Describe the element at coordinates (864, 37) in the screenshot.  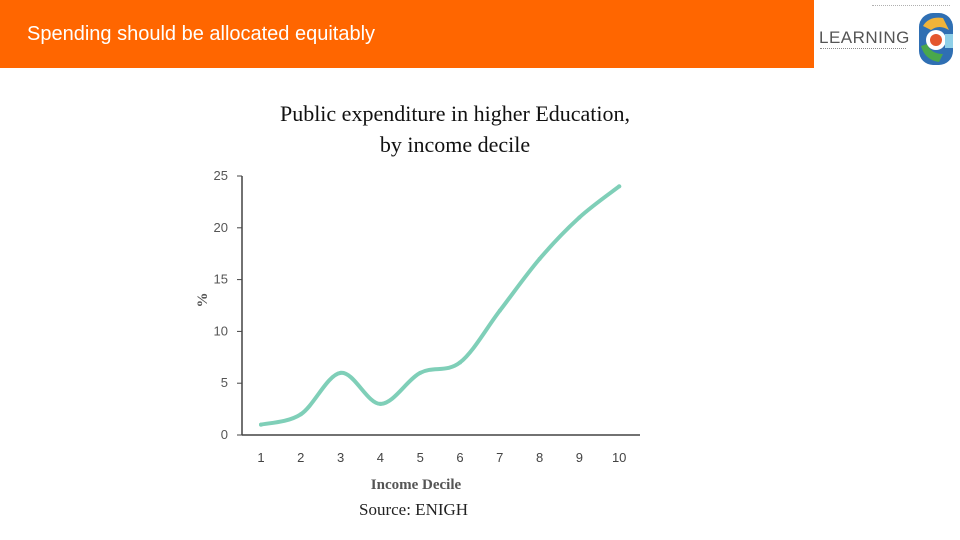
I see `logo-wordmark: LEARNING` at that location.